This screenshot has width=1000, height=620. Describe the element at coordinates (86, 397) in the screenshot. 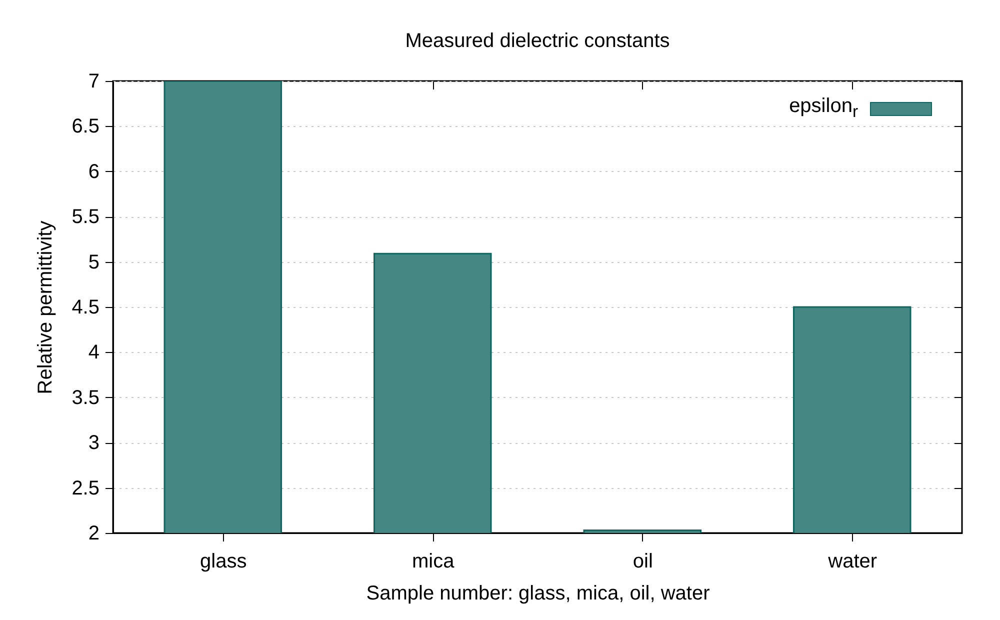

I see `y-tick-label: 3.5` at that location.